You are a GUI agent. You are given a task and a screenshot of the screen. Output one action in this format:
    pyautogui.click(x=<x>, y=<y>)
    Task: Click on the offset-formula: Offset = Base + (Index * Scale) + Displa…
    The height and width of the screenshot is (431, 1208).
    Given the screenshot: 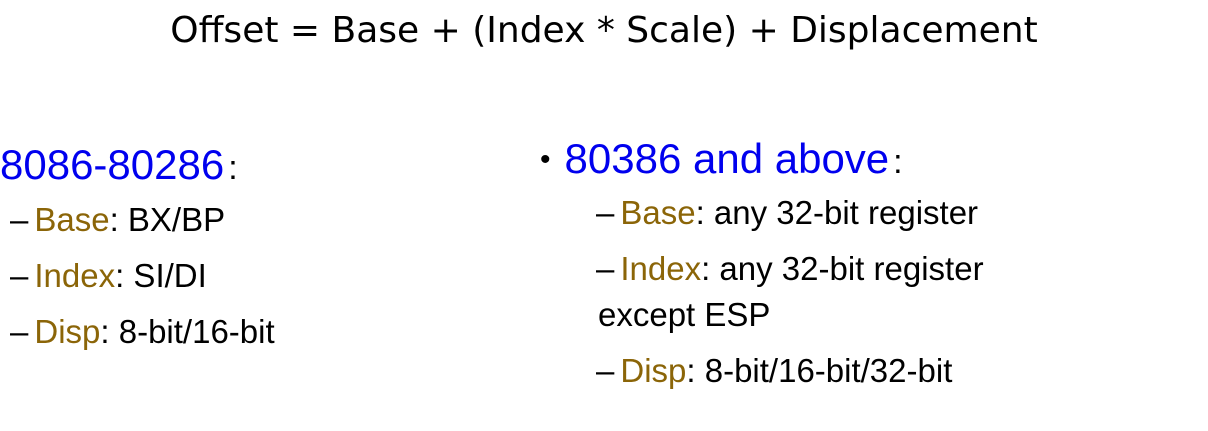 What is the action you would take?
    pyautogui.click(x=604, y=30)
    